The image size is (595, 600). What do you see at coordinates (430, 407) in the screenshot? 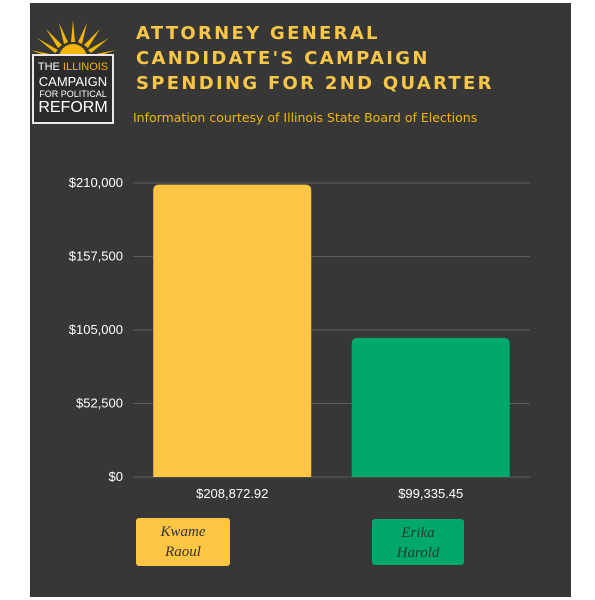
I see `bar-erika-harold` at bounding box center [430, 407].